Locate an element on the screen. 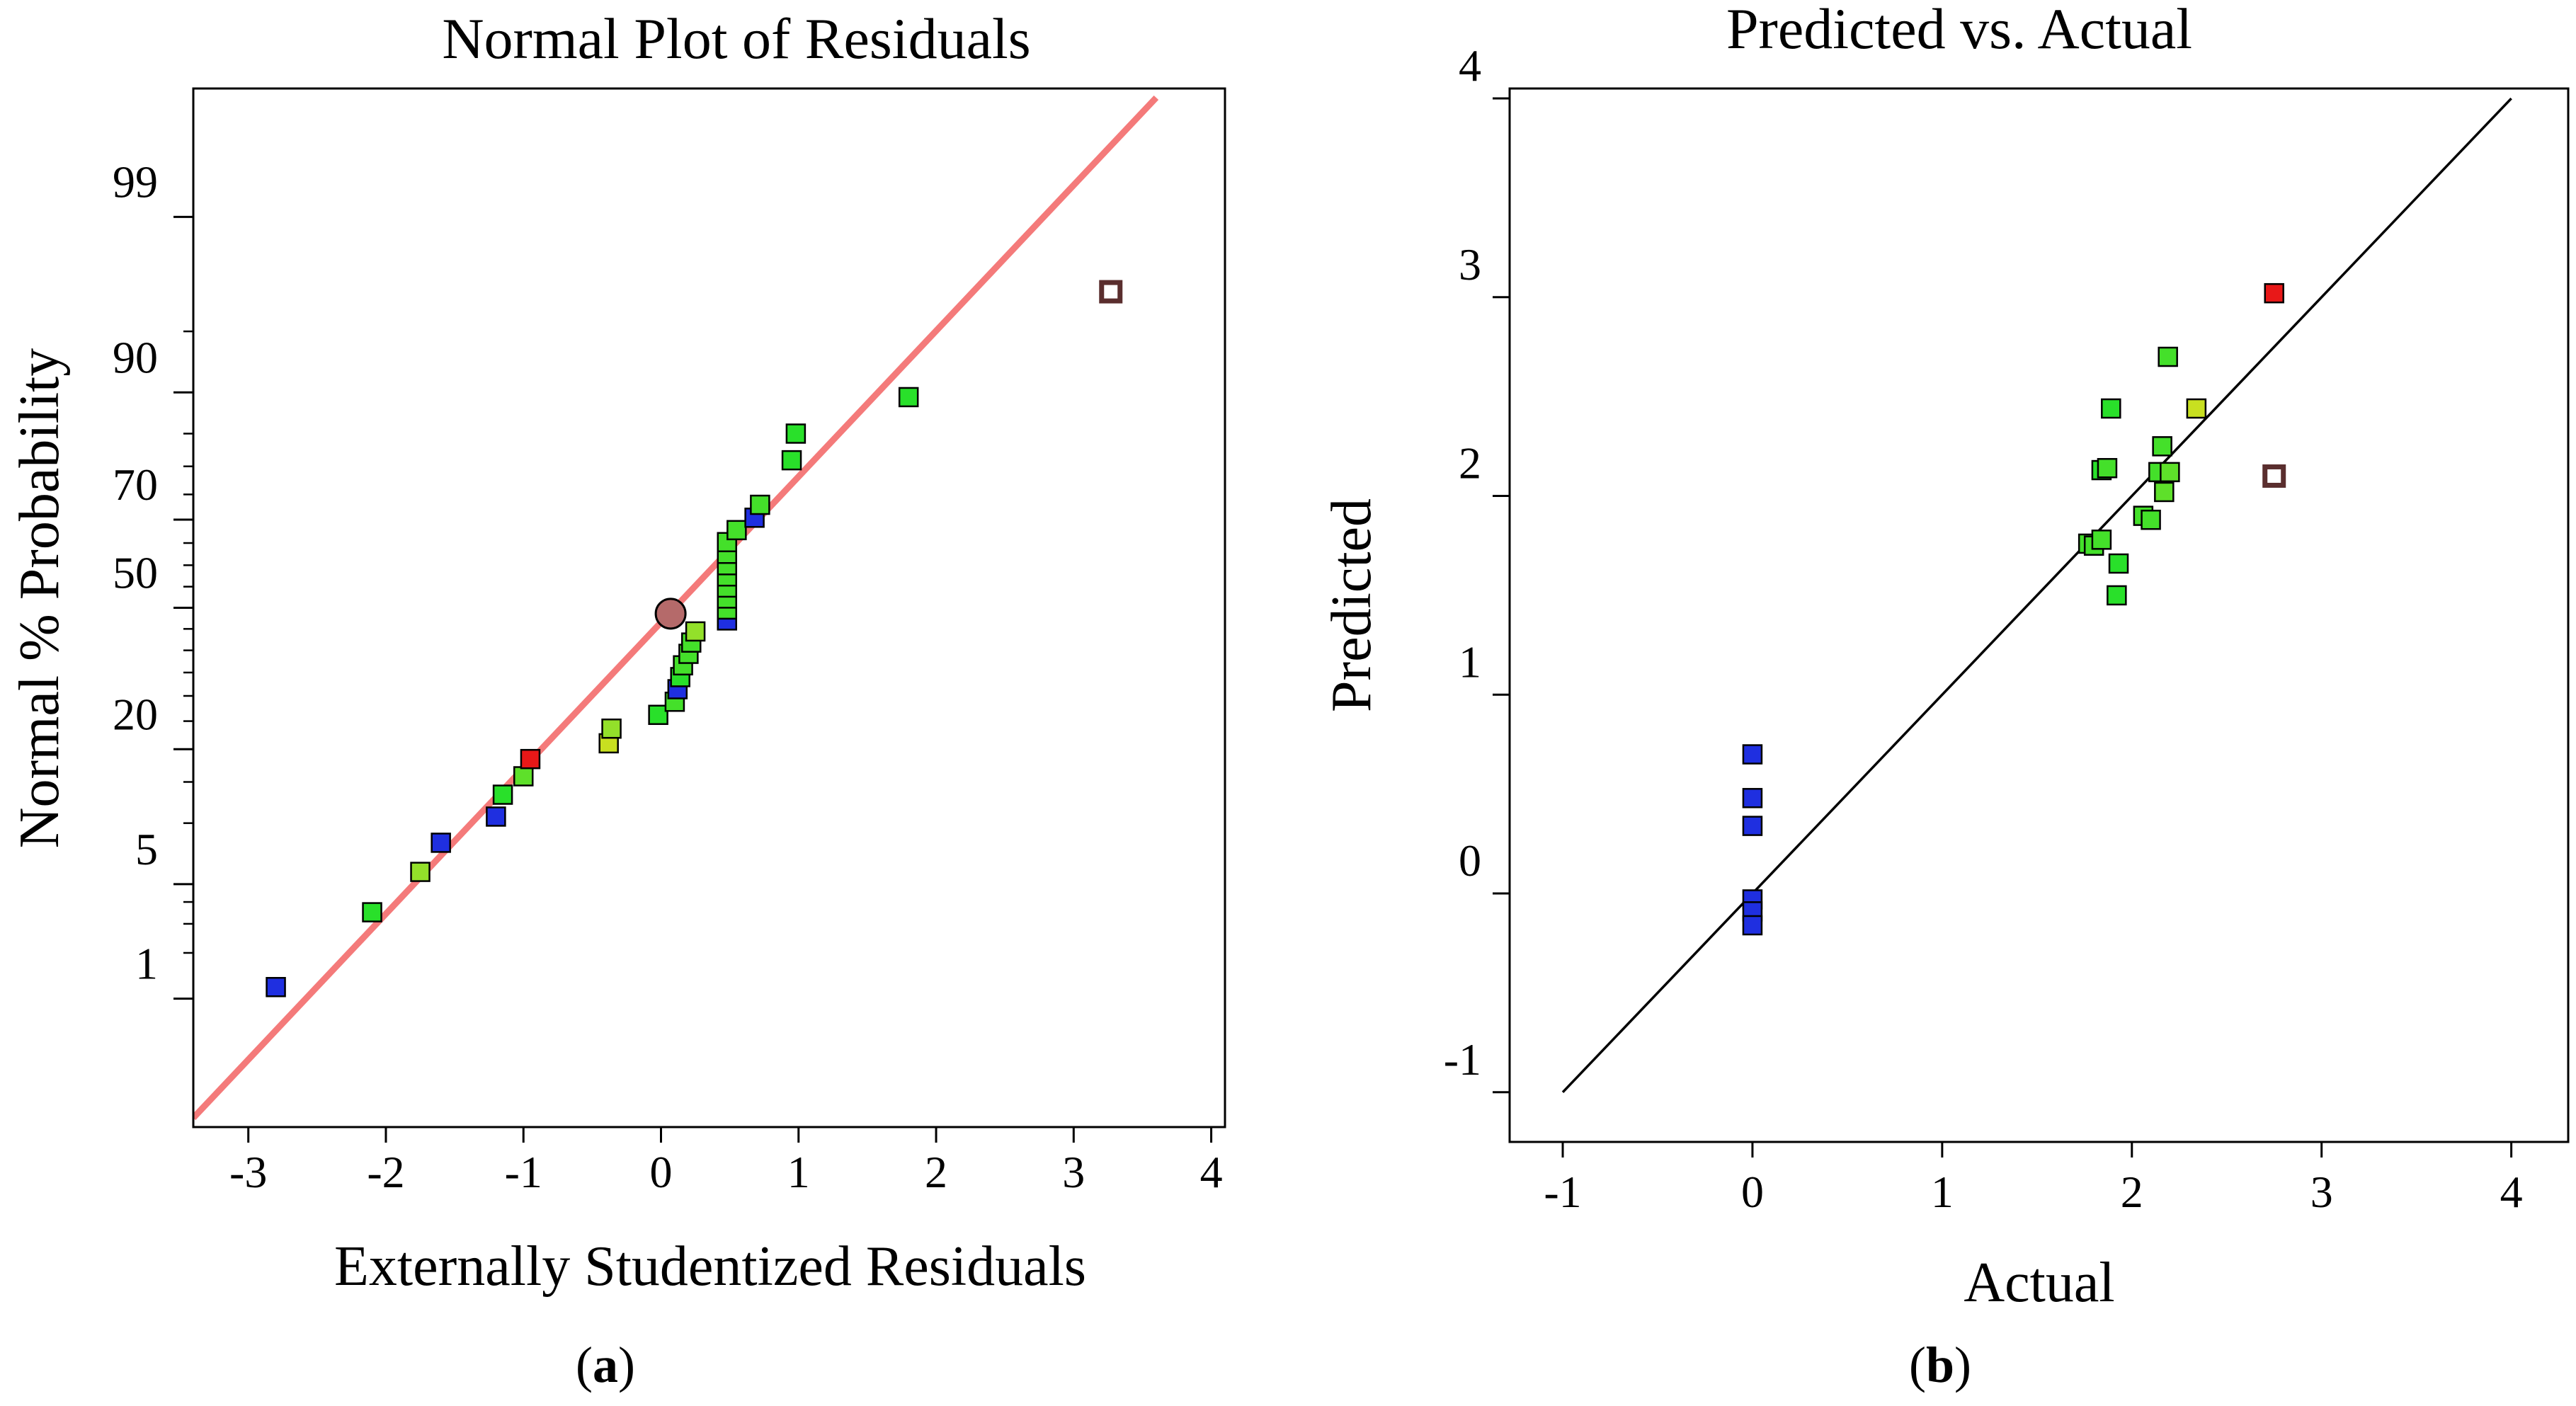 This screenshot has height=1406, width=2576. panel-a-caption-label: (a) is located at coordinates (605, 1365).